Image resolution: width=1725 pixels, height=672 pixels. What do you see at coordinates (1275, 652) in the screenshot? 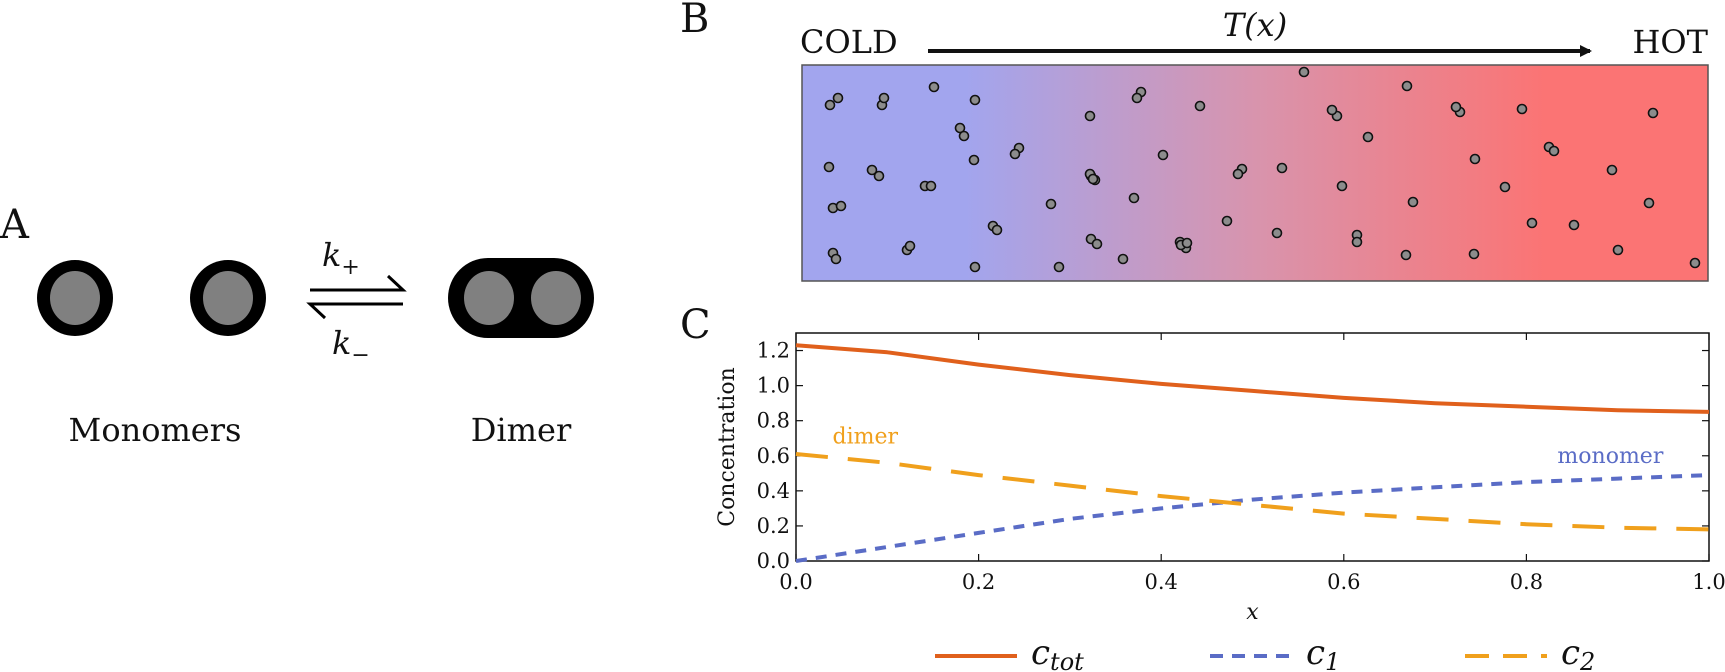
I see `legend-item-c-1: c1` at bounding box center [1275, 652].